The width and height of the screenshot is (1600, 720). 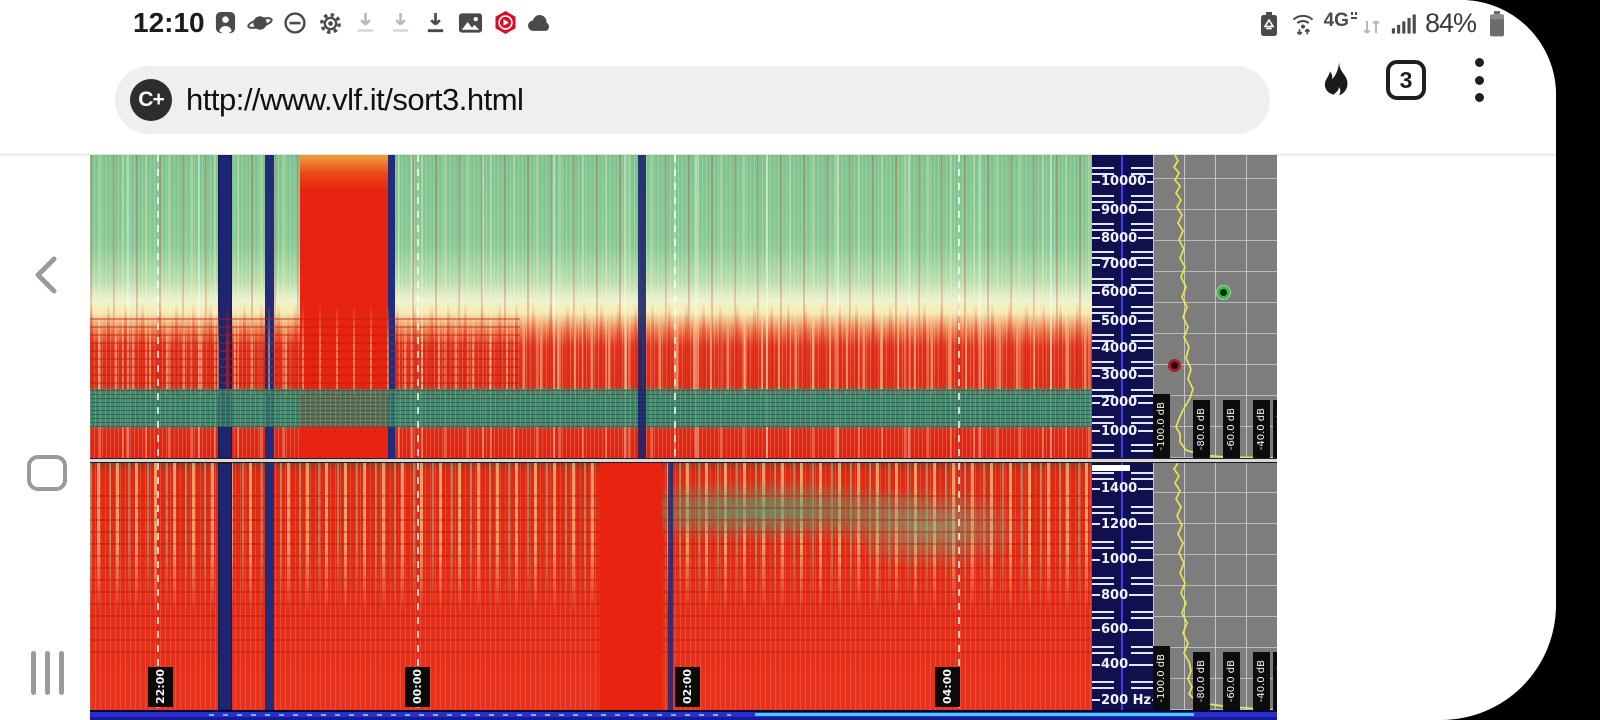 I want to click on system-status-icons: 4G 84%, so click(x=1383, y=23).